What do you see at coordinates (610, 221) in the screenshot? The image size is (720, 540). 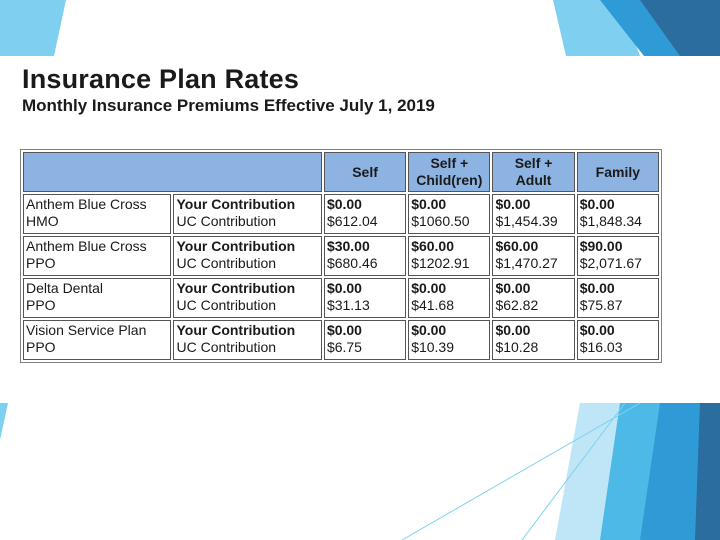 I see `uc-contribution-value: $1,848.34` at bounding box center [610, 221].